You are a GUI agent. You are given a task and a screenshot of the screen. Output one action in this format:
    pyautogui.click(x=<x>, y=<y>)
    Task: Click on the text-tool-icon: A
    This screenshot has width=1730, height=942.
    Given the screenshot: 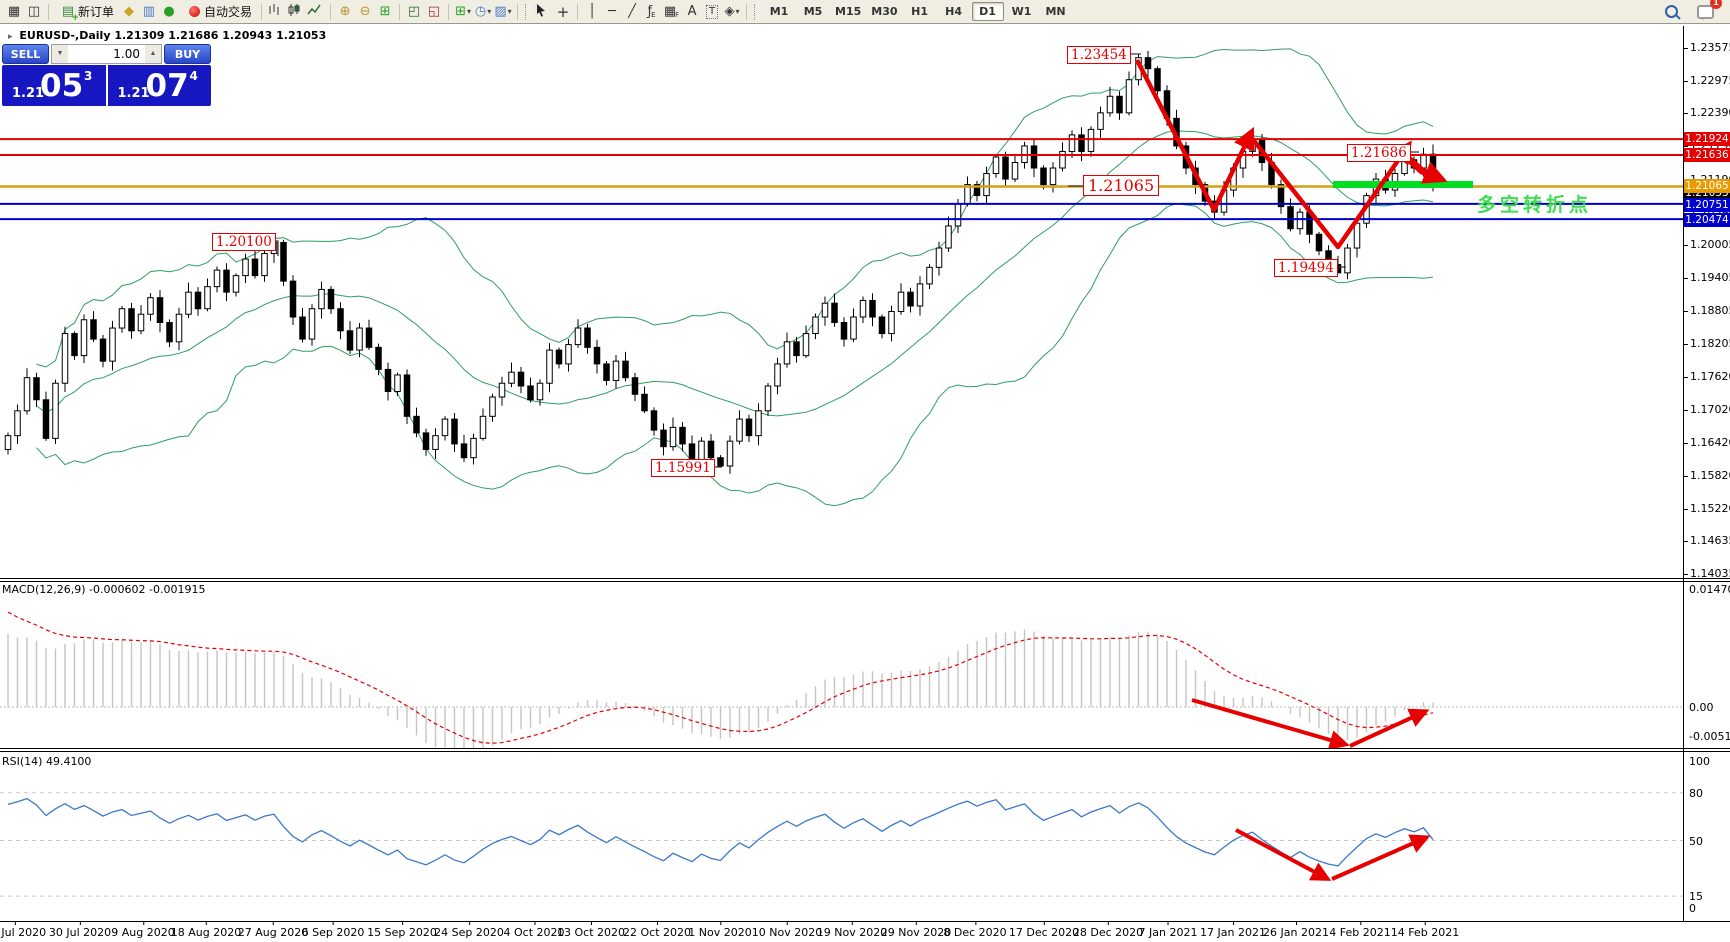 What is the action you would take?
    pyautogui.click(x=692, y=12)
    